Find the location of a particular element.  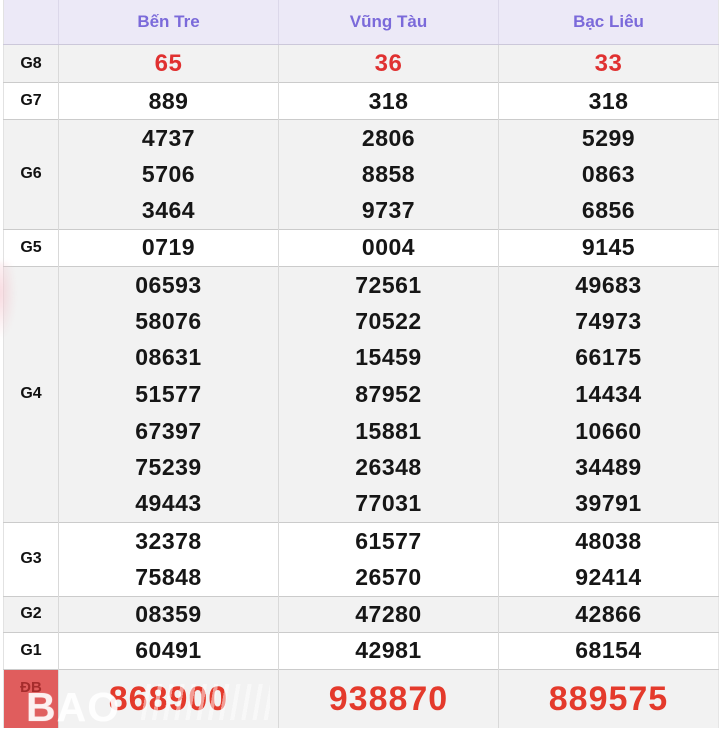

column-header-vung-tau: Vũng Tàu is located at coordinates (388, 22).